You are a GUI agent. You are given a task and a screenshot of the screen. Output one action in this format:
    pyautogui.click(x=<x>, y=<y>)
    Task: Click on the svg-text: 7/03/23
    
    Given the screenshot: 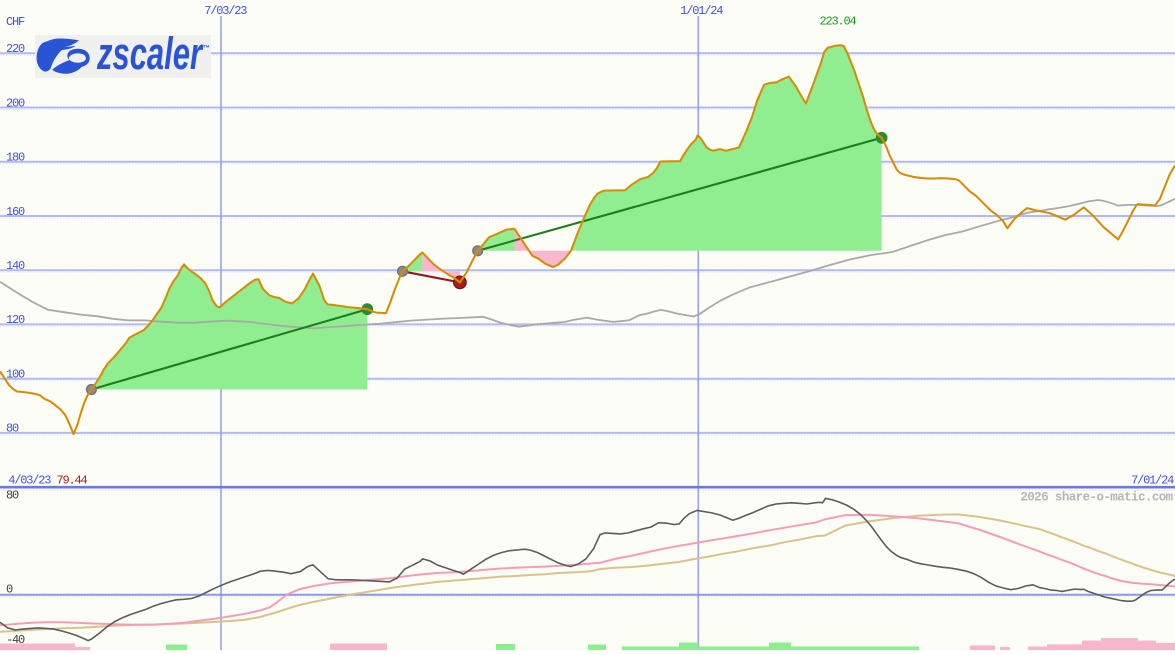 What is the action you would take?
    pyautogui.click(x=225, y=11)
    